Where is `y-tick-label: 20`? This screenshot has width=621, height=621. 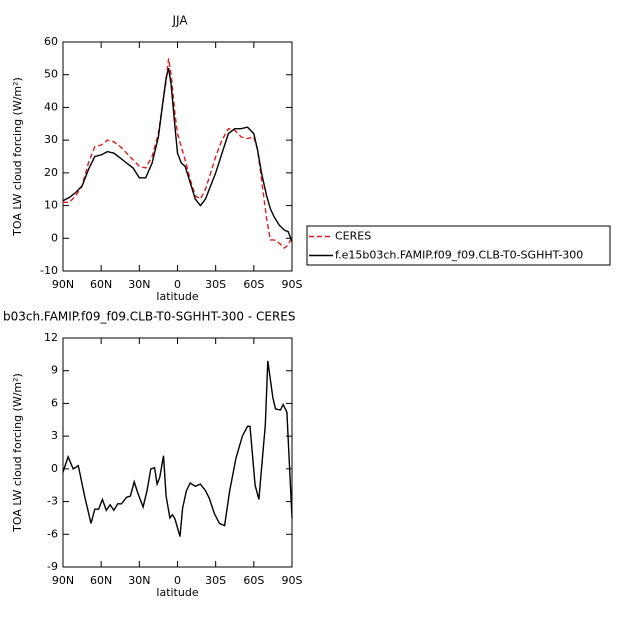 y-tick-label: 20 is located at coordinates (51, 172).